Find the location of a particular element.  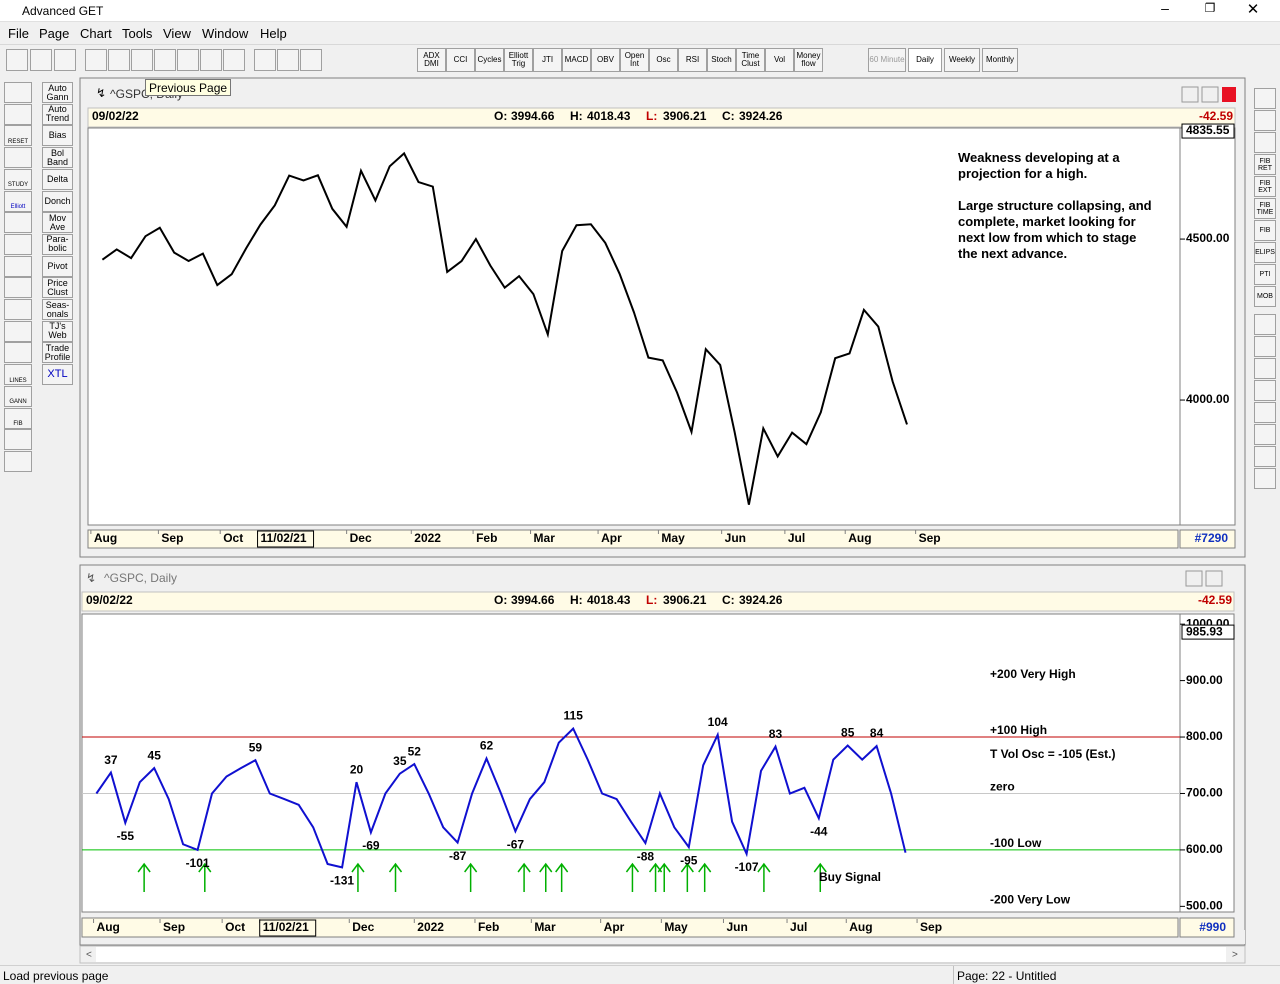

tool-icon-label: STUDY is located at coordinates (18, 185).